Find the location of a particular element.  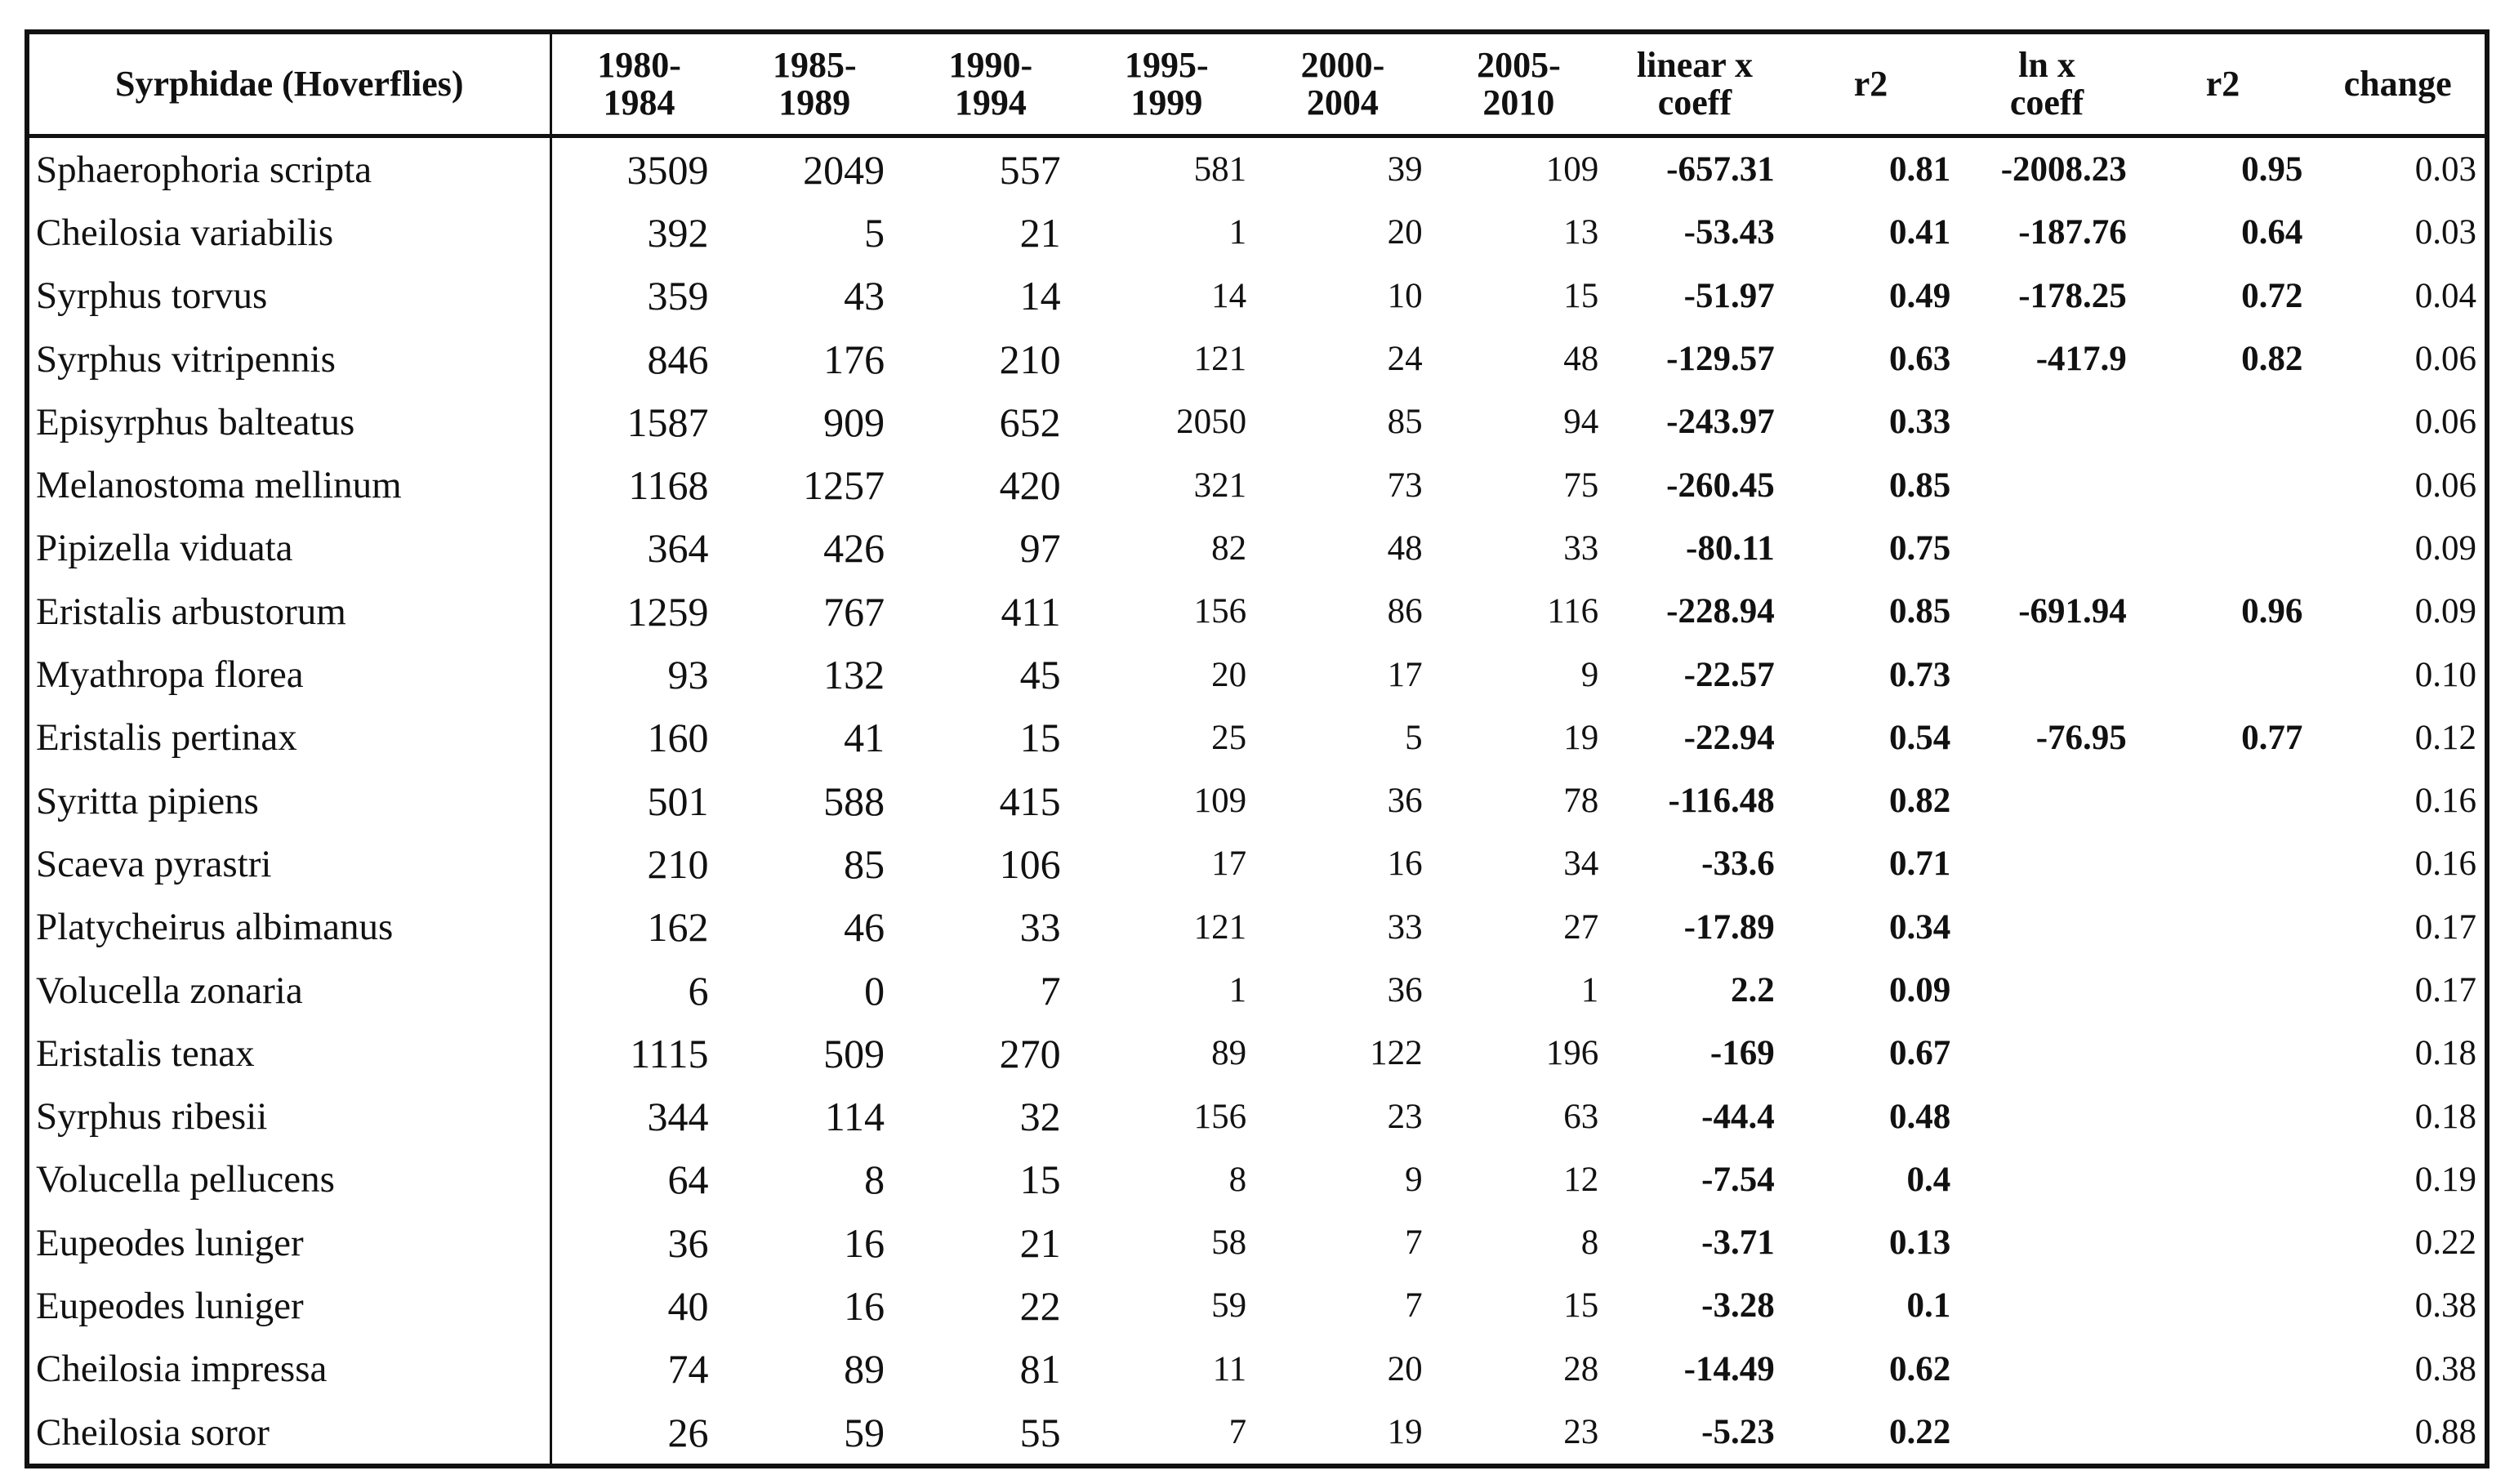

stat-cell: -228.94 is located at coordinates (1720, 612).